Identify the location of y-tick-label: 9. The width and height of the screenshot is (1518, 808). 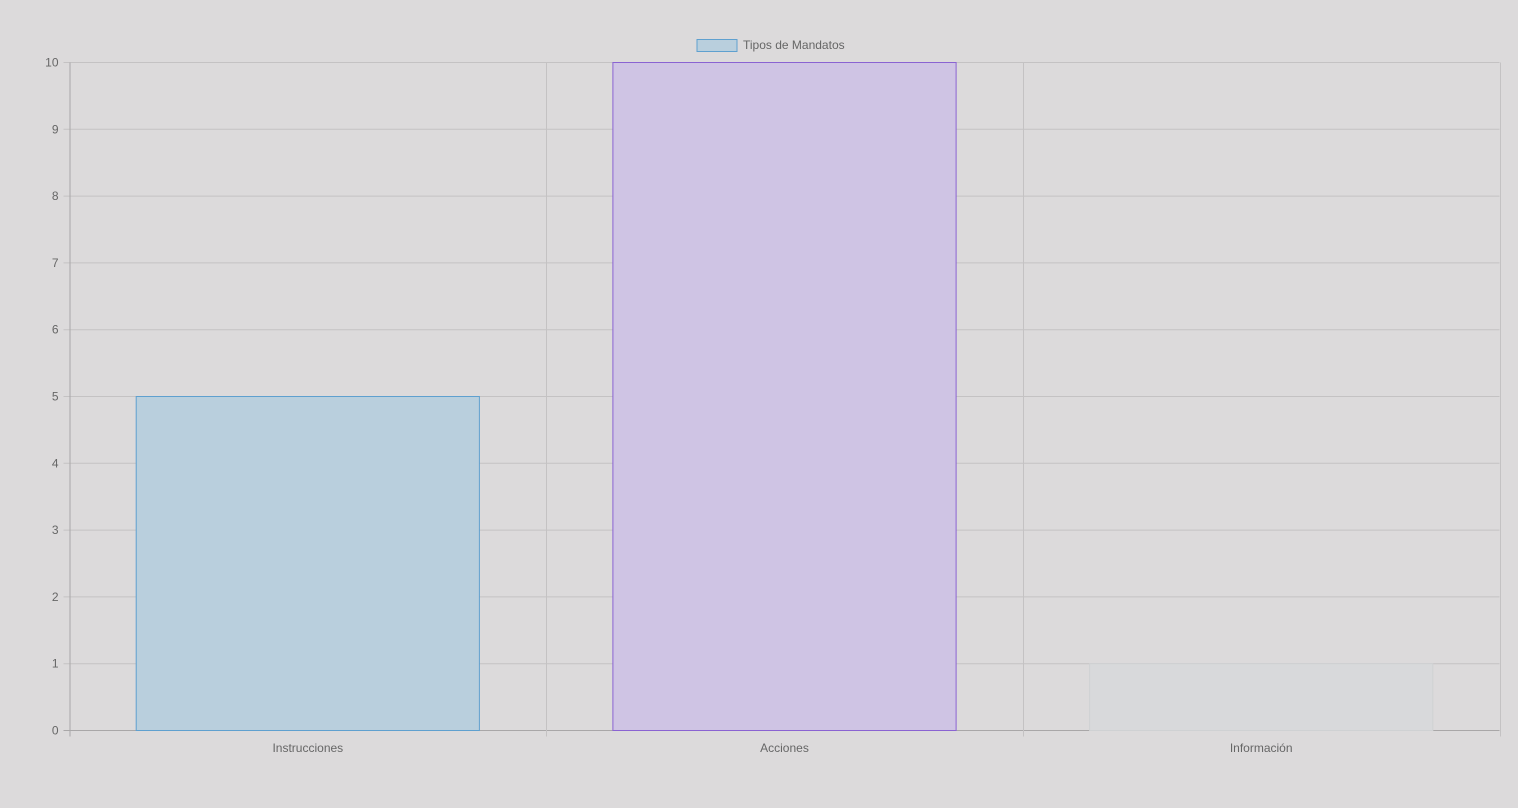
(55, 129).